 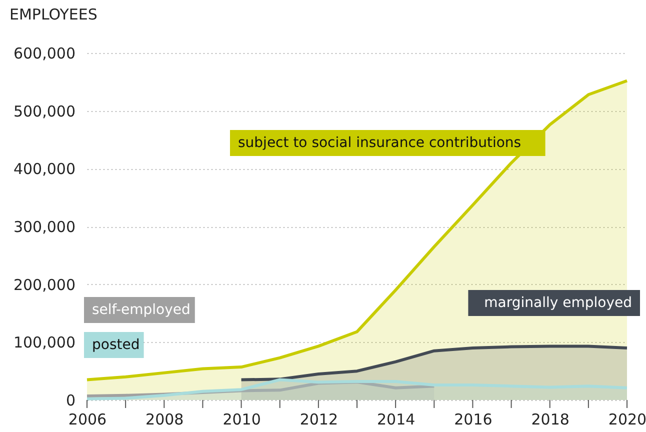 I want to click on x-tick-label: 2020, so click(x=627, y=419).